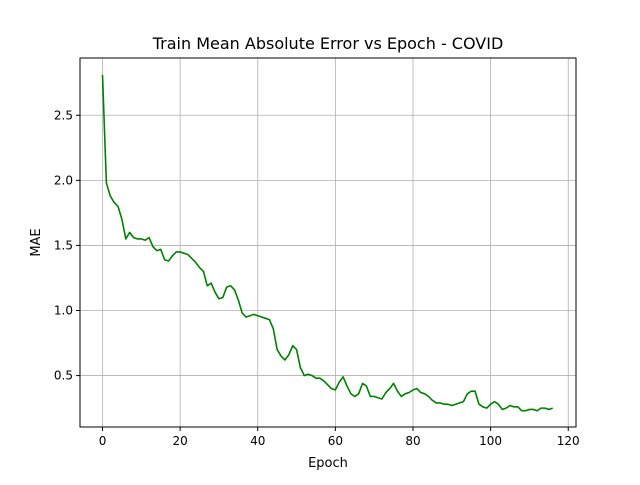  I want to click on x-axis-label: Epoch, so click(328, 463).